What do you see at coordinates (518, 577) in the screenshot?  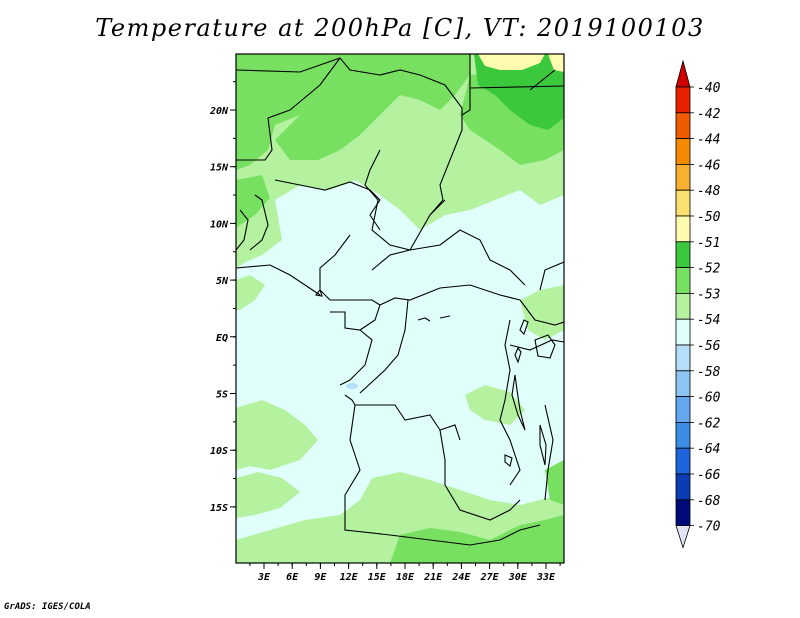 I see `lon-label: 30E` at bounding box center [518, 577].